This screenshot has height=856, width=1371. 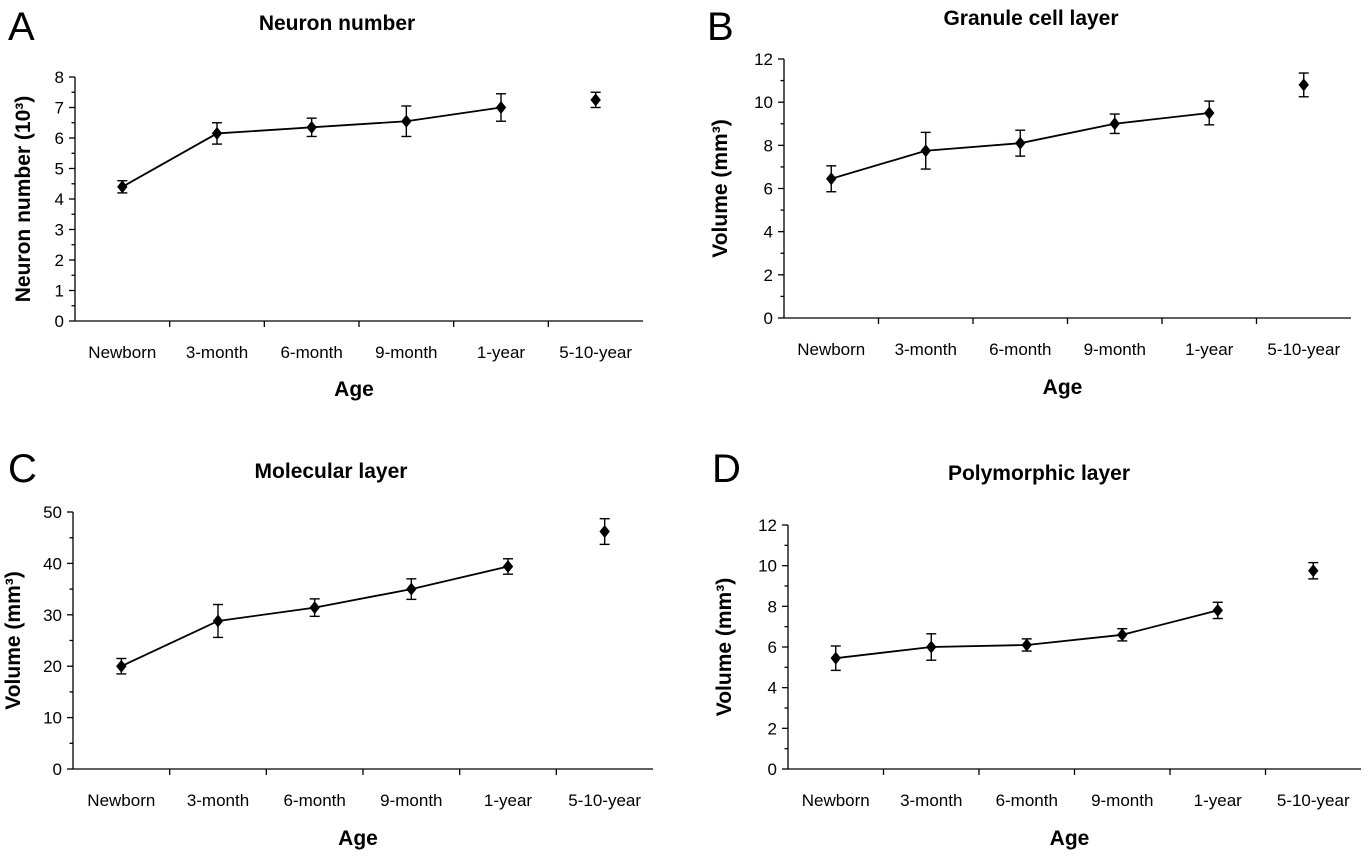 I want to click on chart-title: Polymorphic layer, so click(x=1039, y=473).